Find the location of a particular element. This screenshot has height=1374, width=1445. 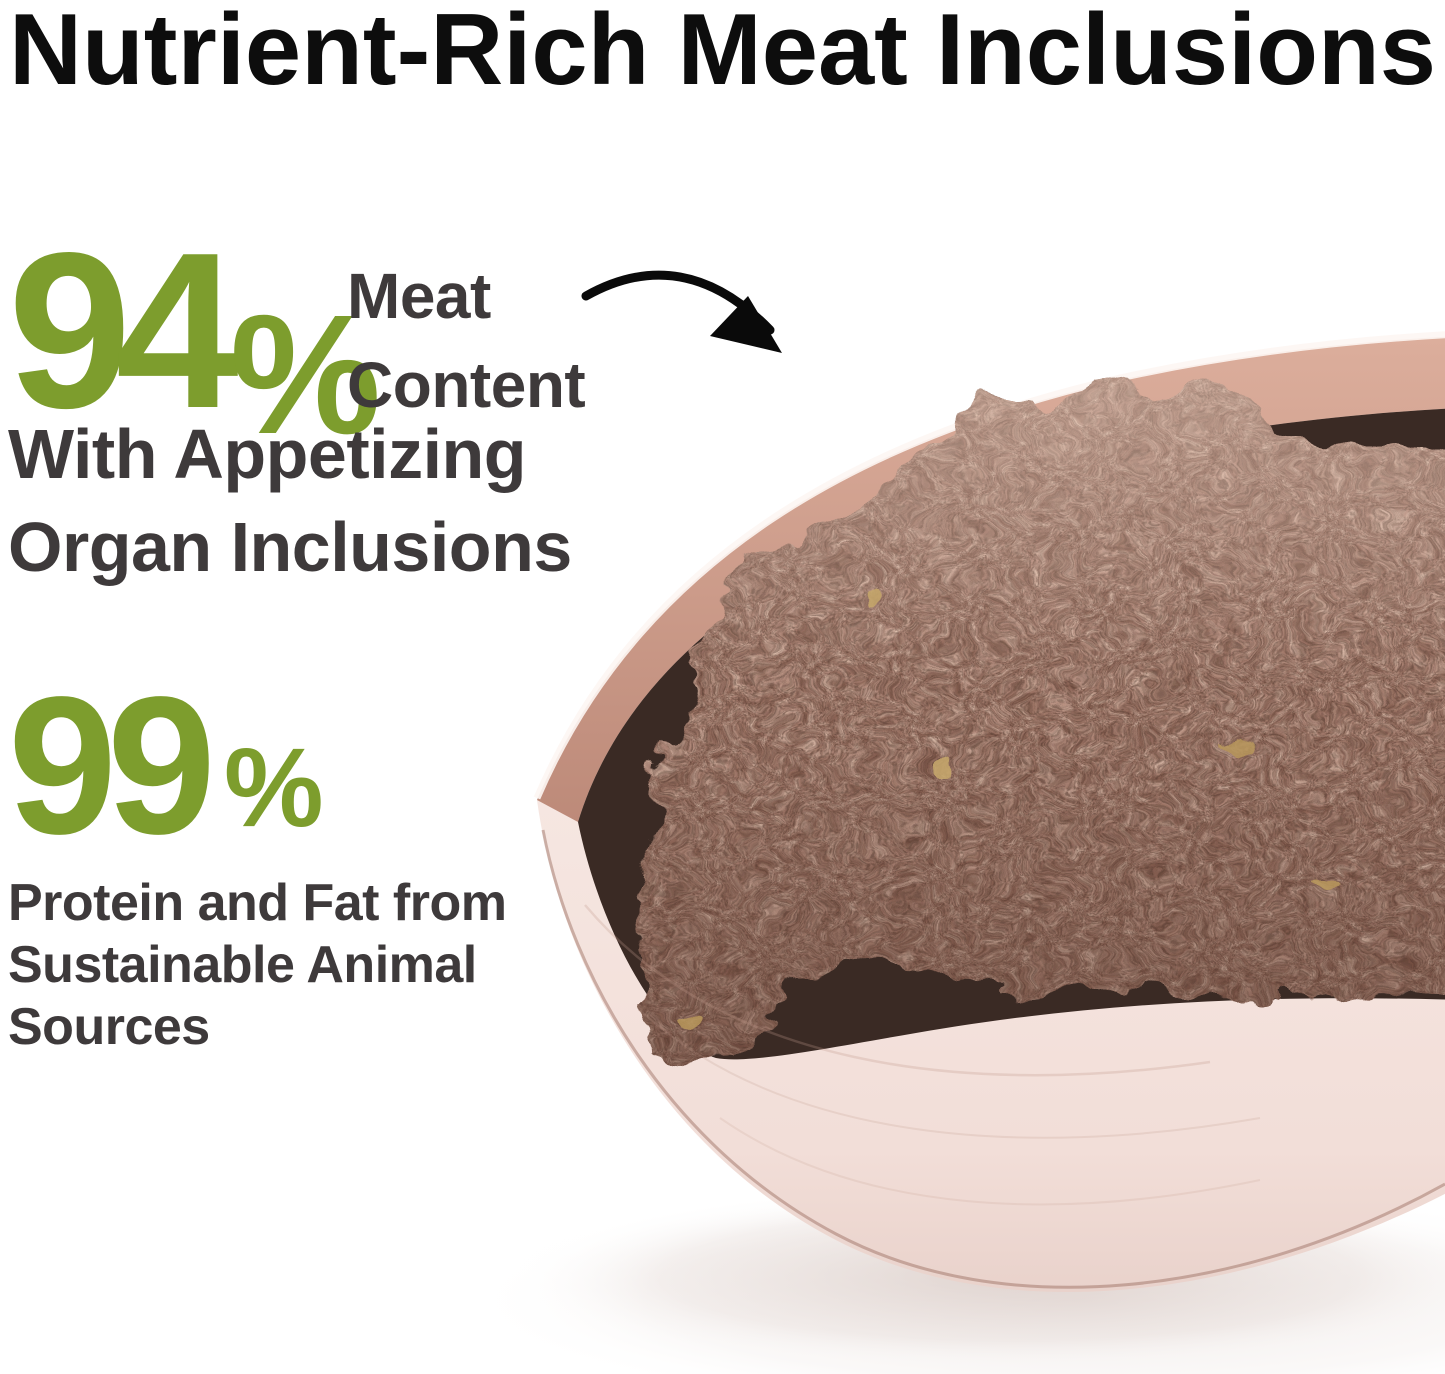

stat-protein-value: 99 is located at coordinates (112, 765).